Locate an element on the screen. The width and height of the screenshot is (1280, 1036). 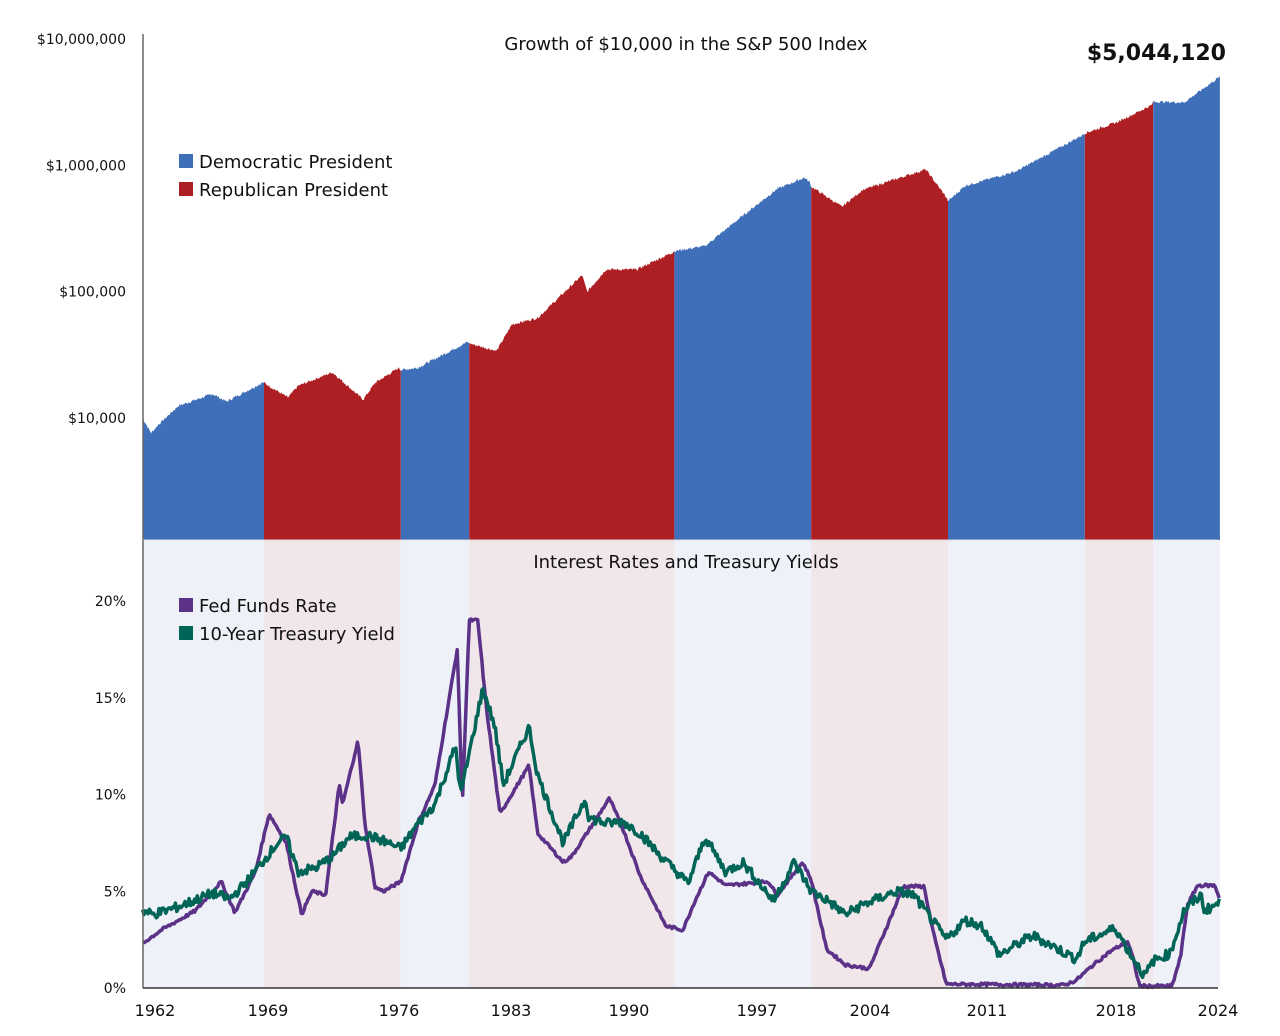
legend-label-treasury: 10-Year Treasury Yield is located at coordinates (297, 634).